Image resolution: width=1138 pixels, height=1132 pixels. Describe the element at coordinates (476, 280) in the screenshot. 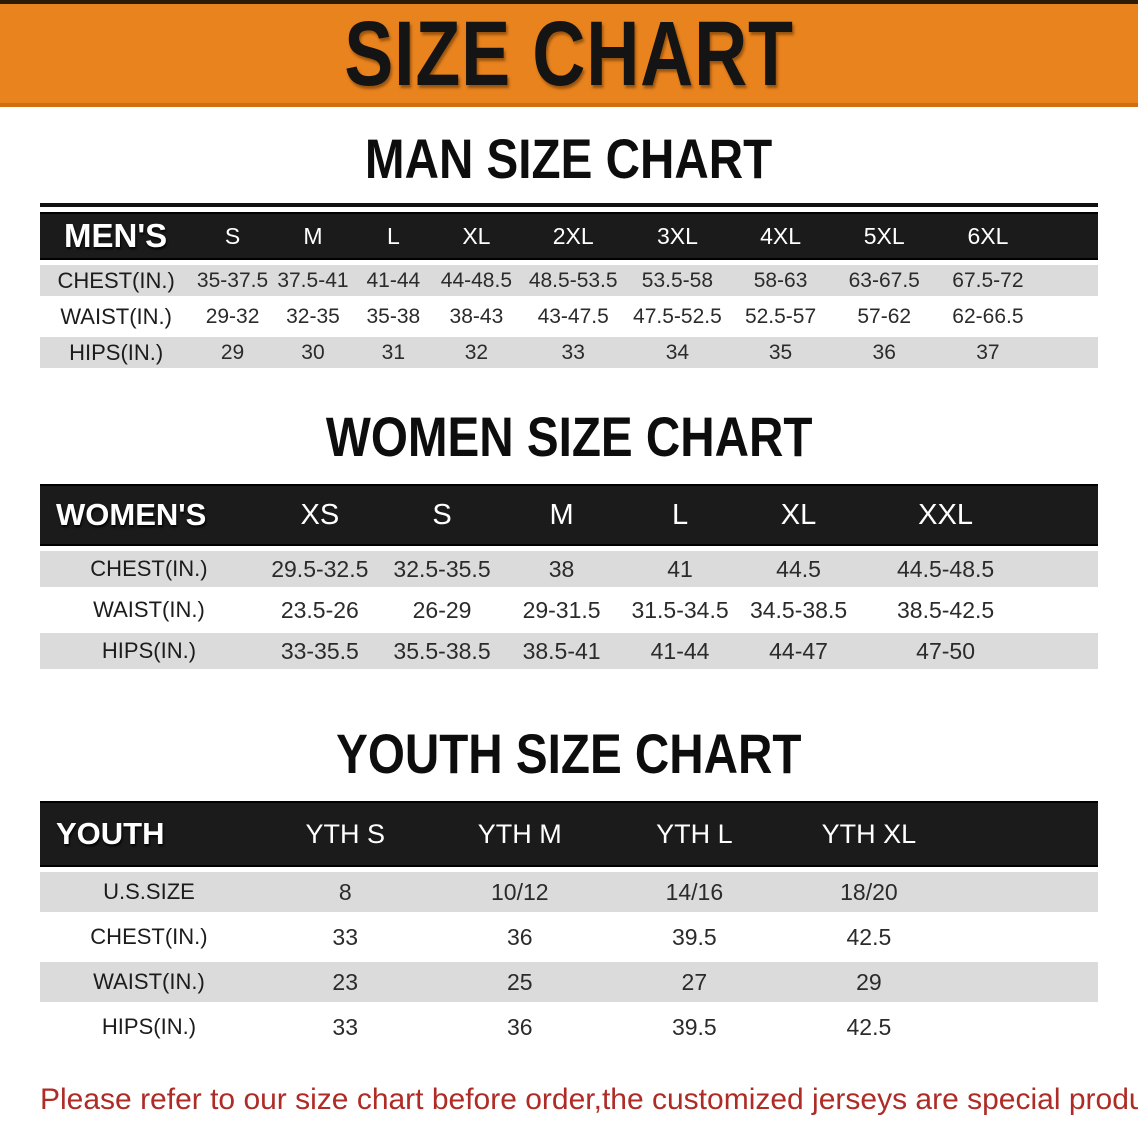

I see `value-chest-in-xl: 44-48.5` at that location.